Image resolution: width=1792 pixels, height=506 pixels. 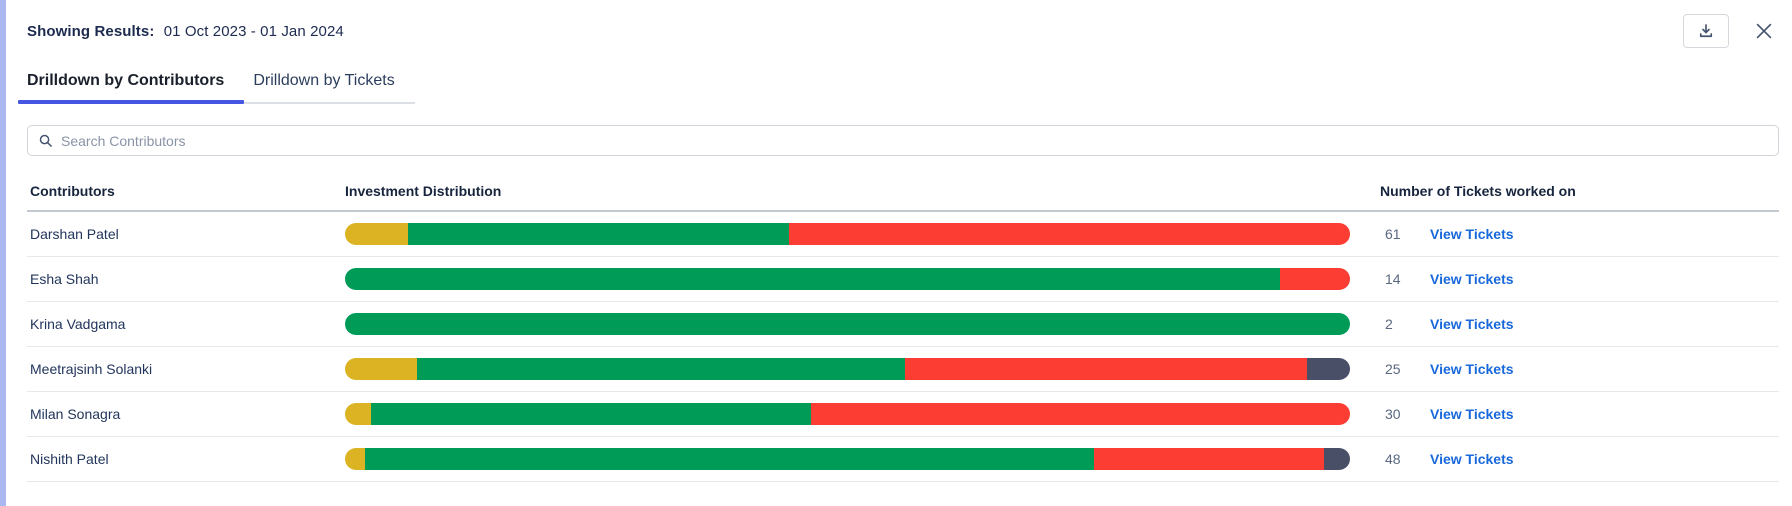 I want to click on tickets-count: 14, so click(x=1393, y=279).